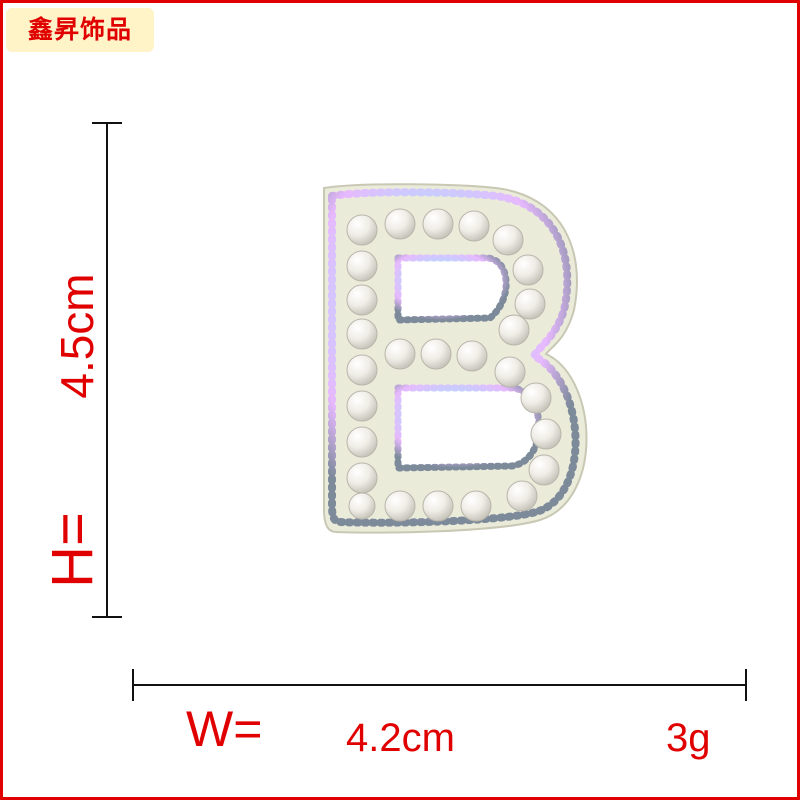 The height and width of the screenshot is (800, 800). What do you see at coordinates (107, 370) in the screenshot?
I see `height-dimension-line` at bounding box center [107, 370].